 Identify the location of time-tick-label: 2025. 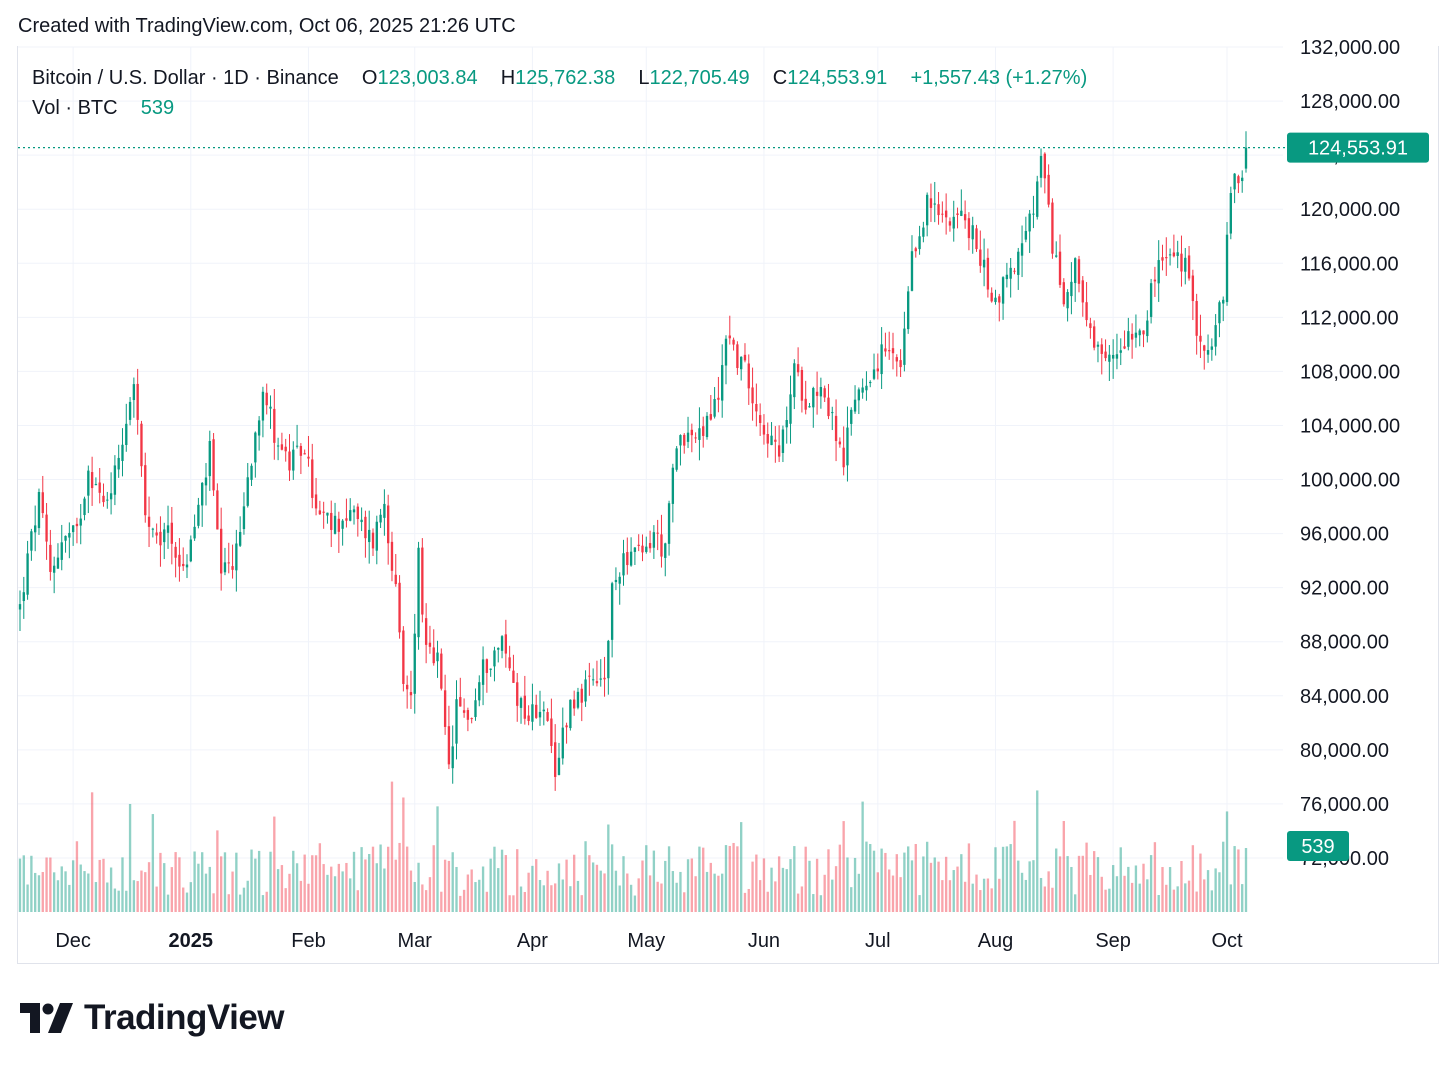
(191, 941).